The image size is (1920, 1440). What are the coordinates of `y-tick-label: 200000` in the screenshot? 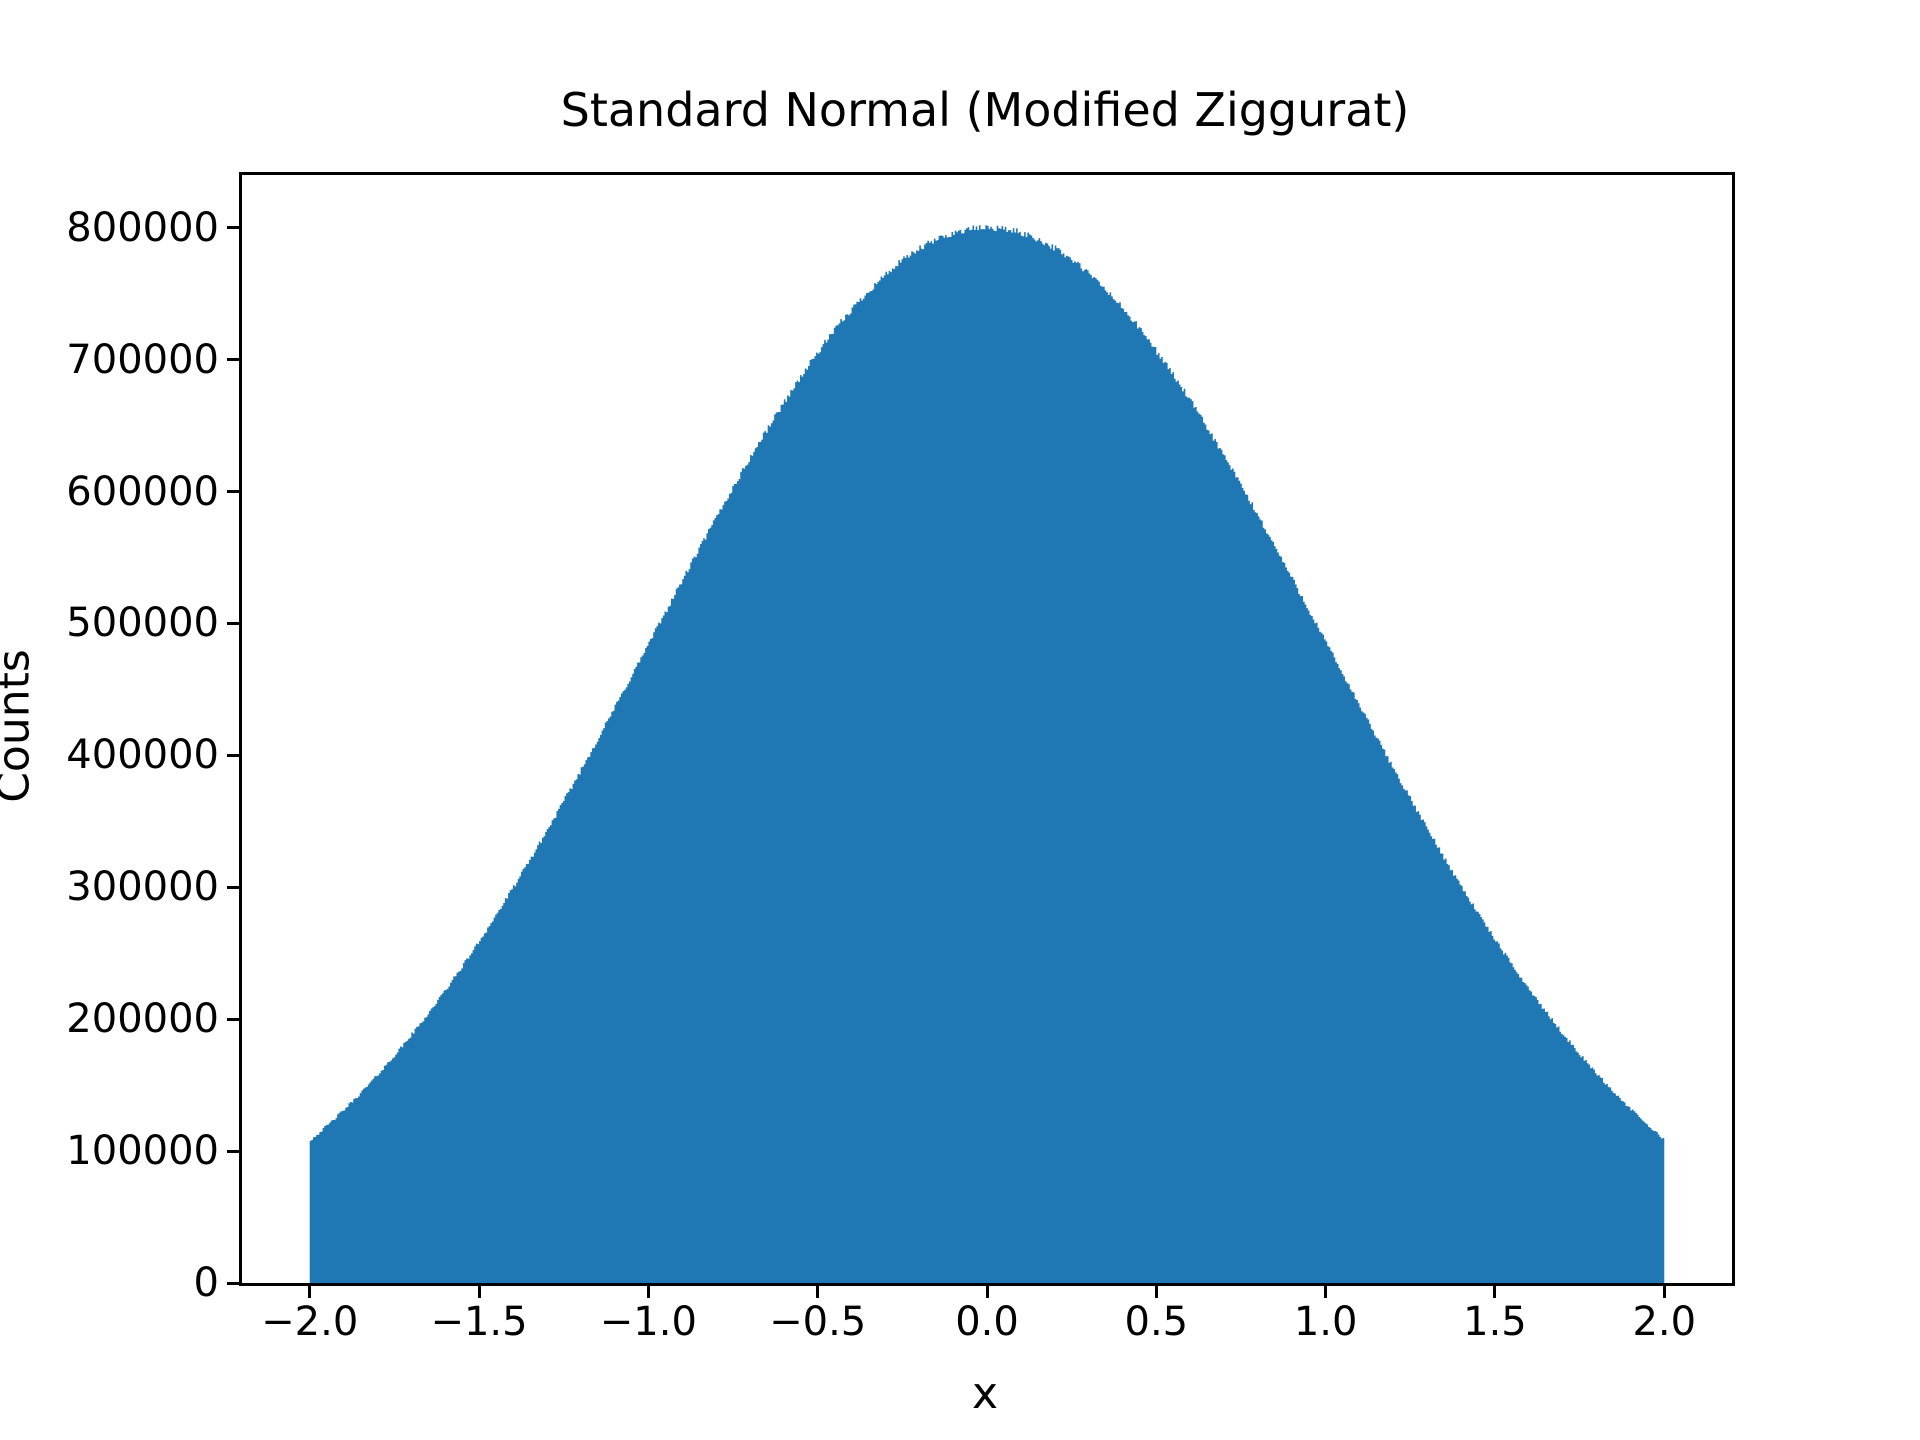 It's located at (142, 1019).